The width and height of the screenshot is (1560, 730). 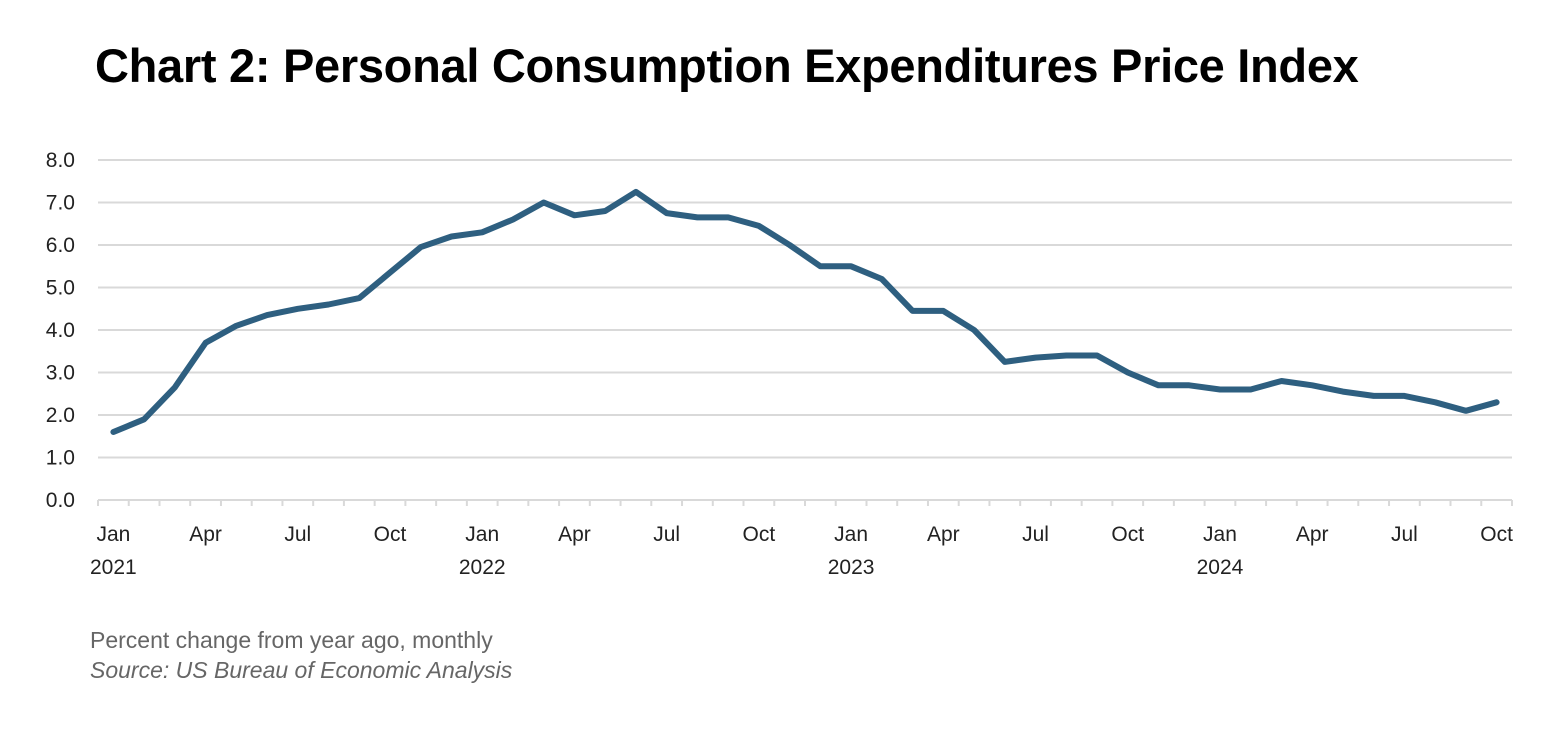 I want to click on y-tick-label: 3.0, so click(x=60, y=373).